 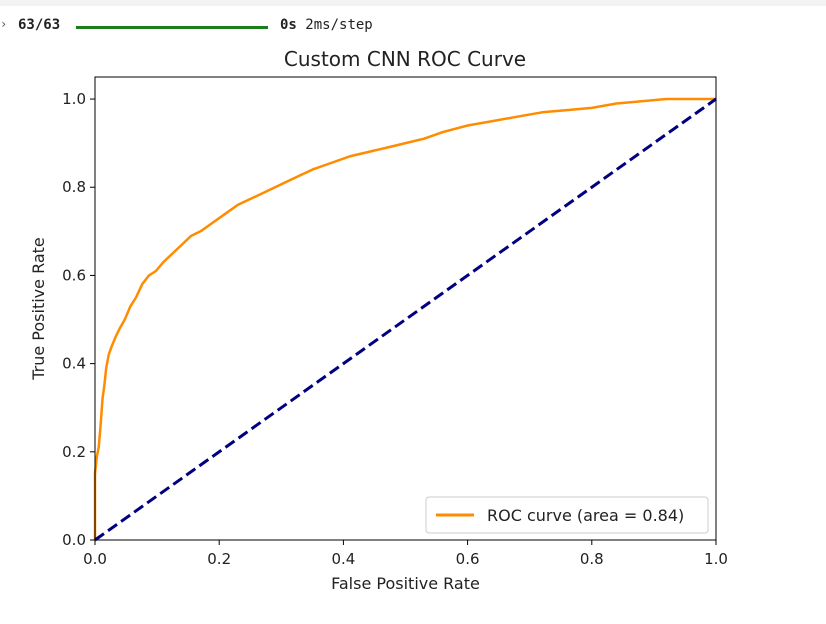 What do you see at coordinates (405, 583) in the screenshot?
I see `x-axis-label: False Positive Rate` at bounding box center [405, 583].